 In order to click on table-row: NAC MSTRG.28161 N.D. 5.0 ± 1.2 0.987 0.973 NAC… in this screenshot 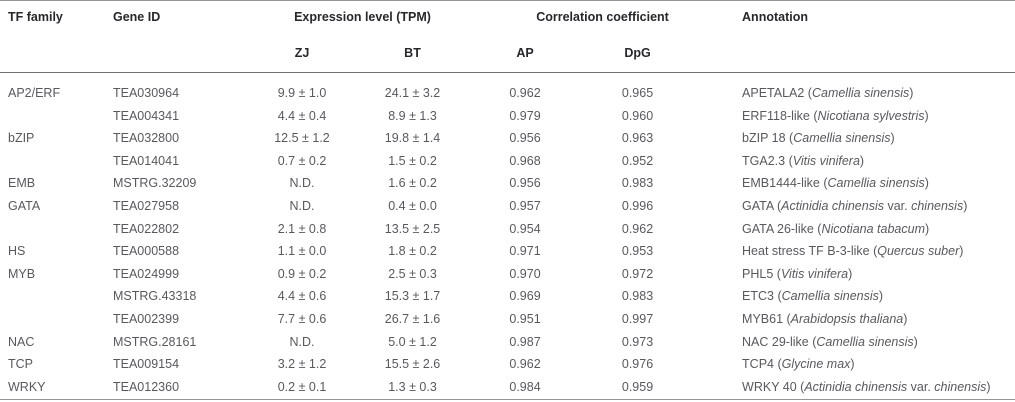, I will do `click(507, 342)`.